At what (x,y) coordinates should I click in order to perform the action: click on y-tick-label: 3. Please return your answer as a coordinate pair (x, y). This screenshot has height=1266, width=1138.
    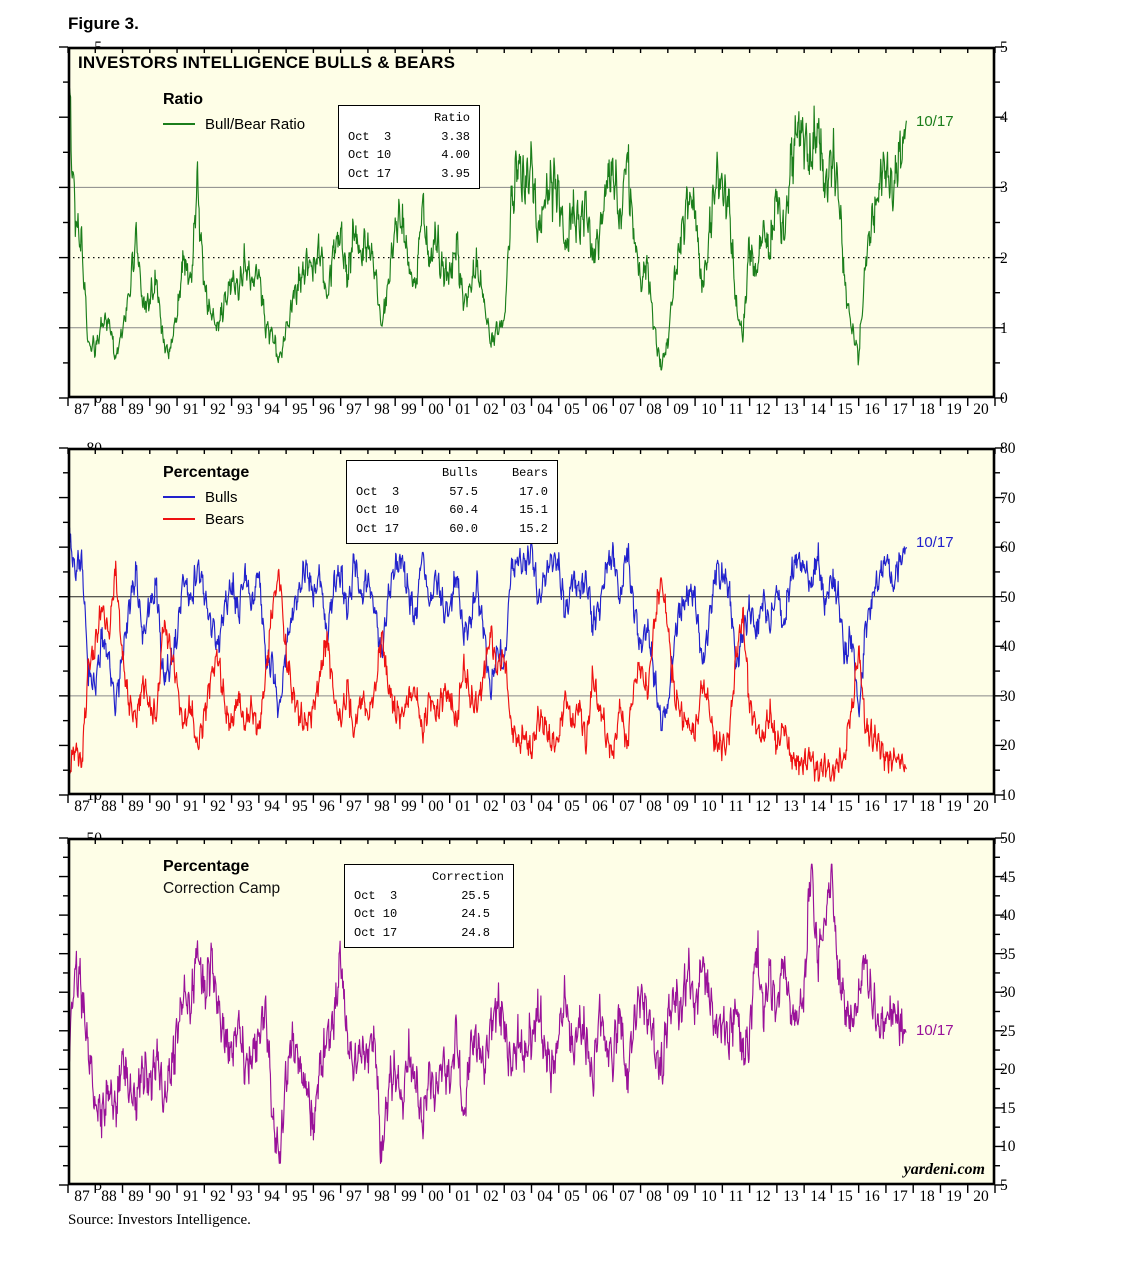
    Looking at the image, I should click on (1004, 187).